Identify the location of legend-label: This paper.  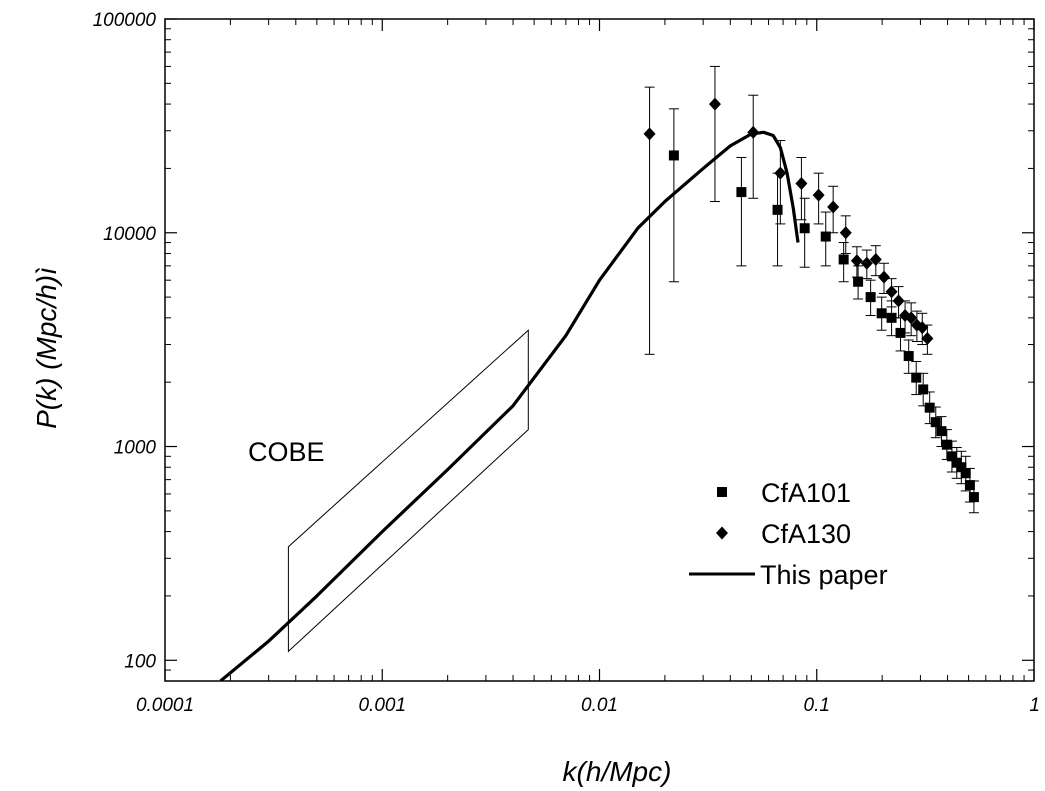
(824, 575).